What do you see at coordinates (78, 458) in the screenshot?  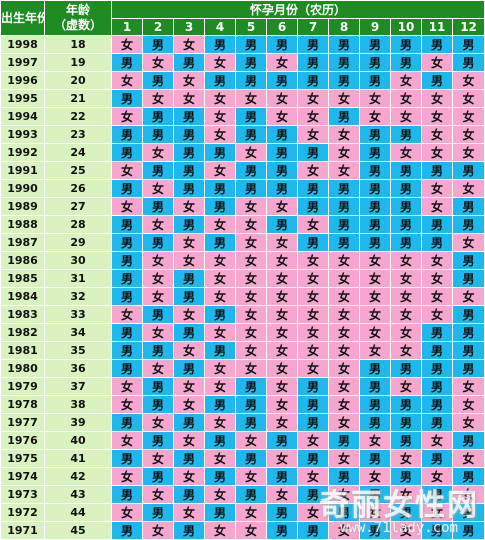 I see `age-cell: 41` at bounding box center [78, 458].